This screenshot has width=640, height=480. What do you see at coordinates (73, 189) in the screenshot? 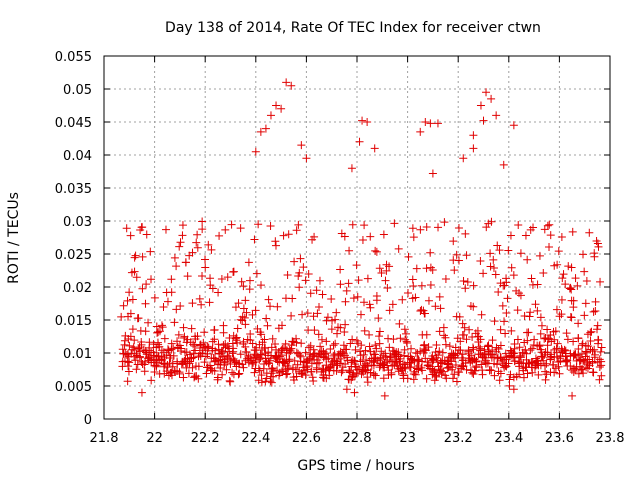
I see `y-tick-label: 0.035` at bounding box center [73, 189].